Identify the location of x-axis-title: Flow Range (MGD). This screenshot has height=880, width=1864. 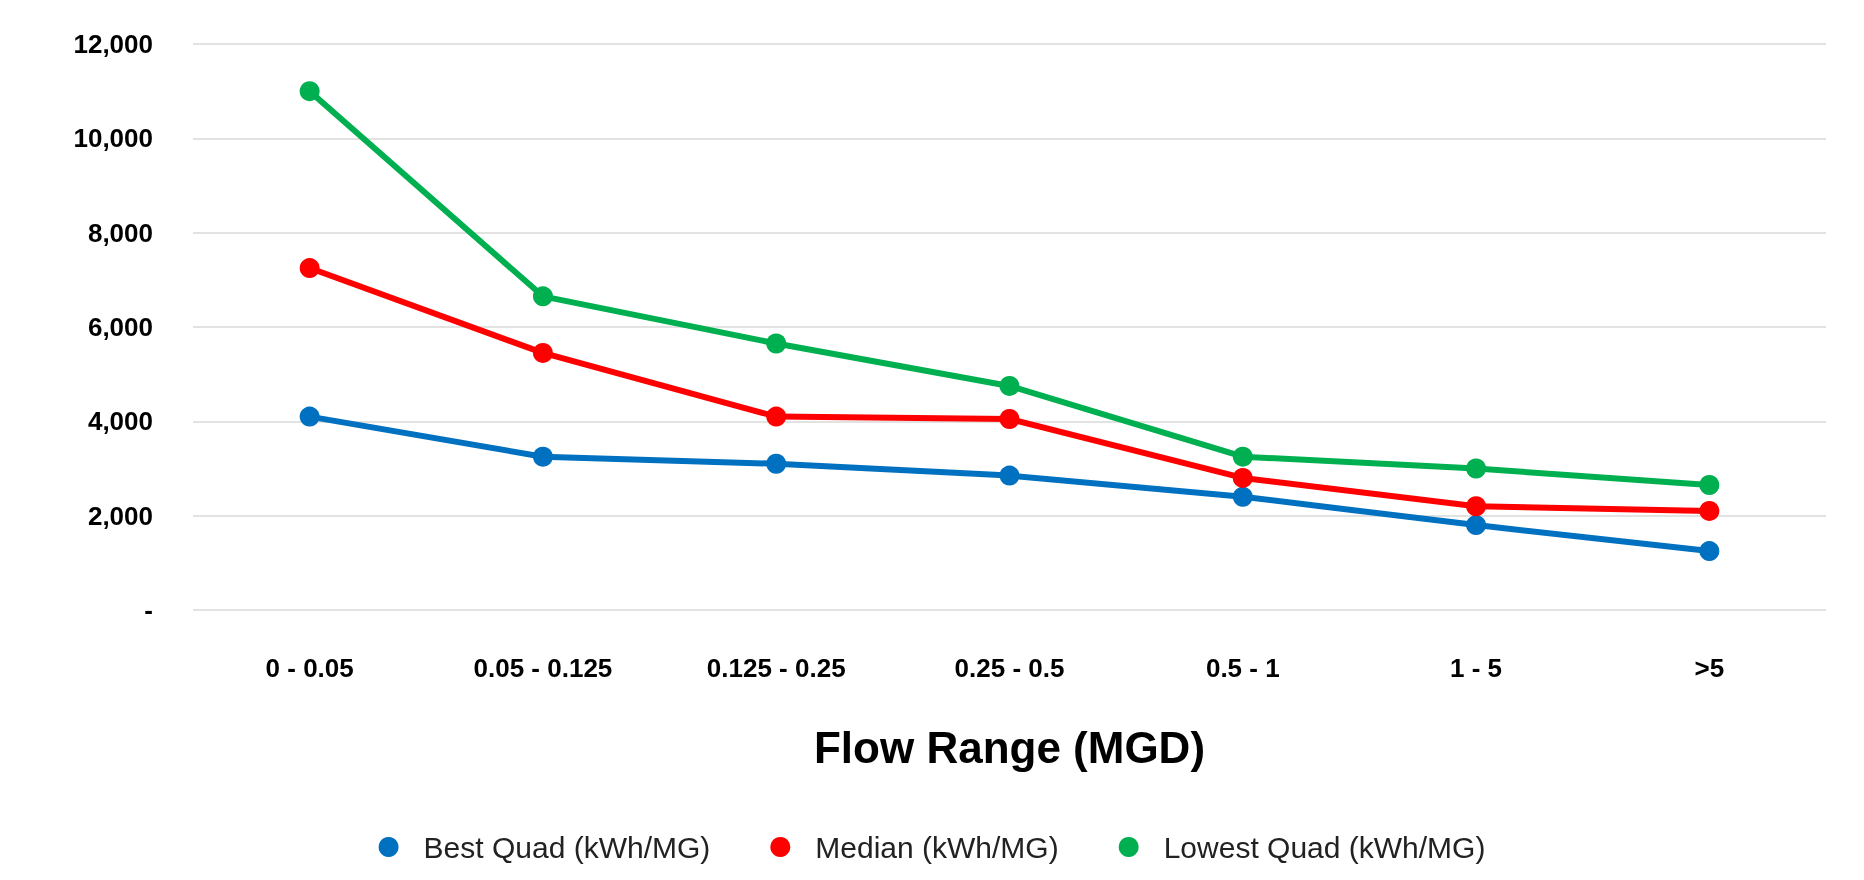
(1009, 747).